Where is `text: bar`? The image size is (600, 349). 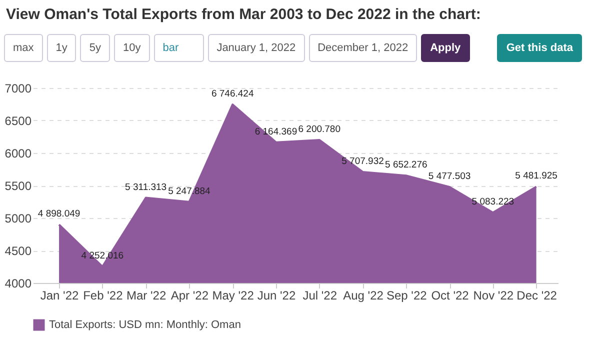 text: bar is located at coordinates (179, 48).